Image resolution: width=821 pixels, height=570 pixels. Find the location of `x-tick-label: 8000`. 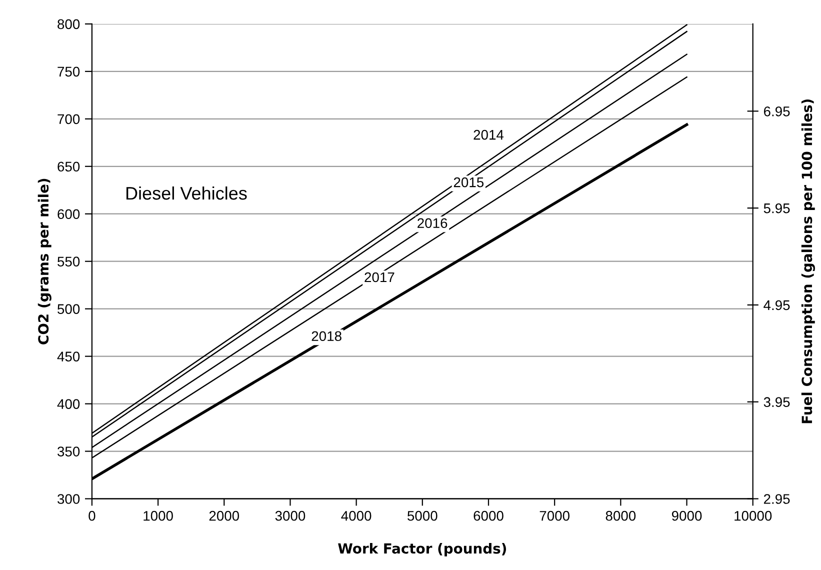

x-tick-label: 8000 is located at coordinates (621, 515).